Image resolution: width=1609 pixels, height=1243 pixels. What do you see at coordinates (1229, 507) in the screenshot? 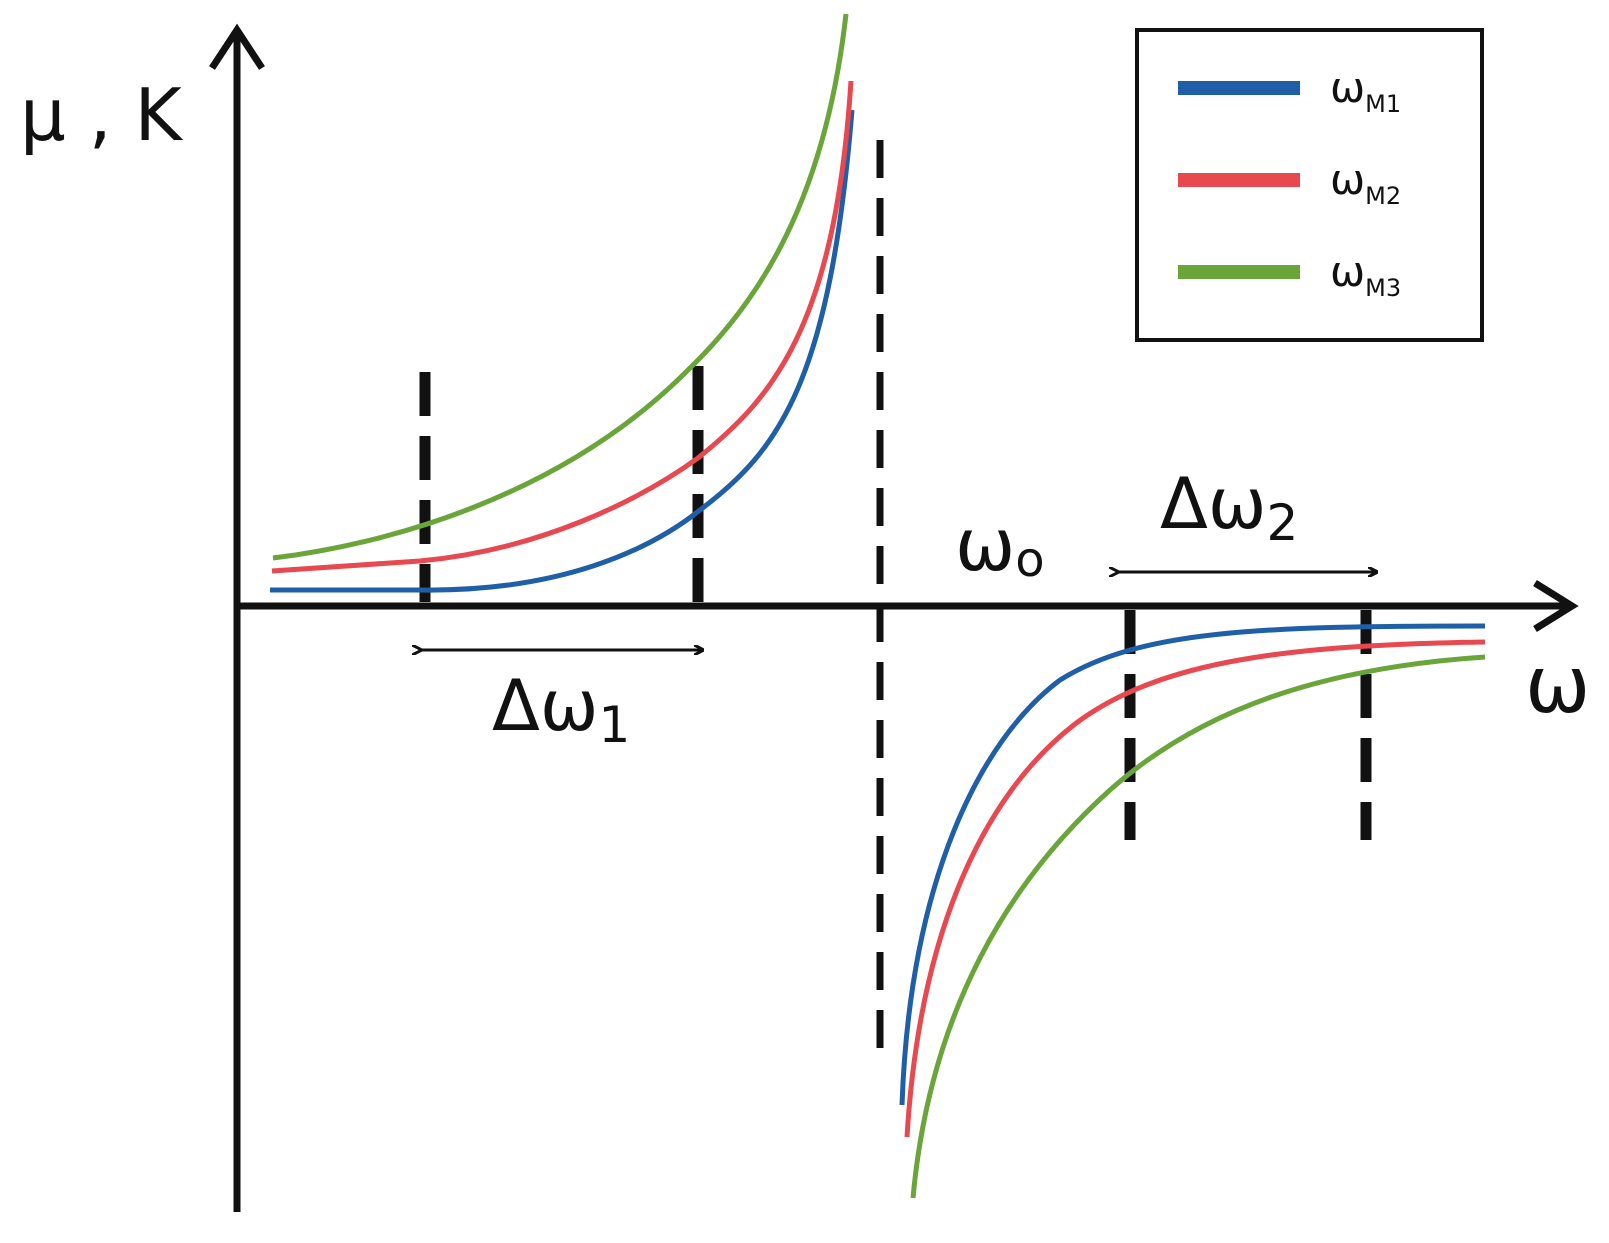
I see `band2-label: Δω2` at bounding box center [1229, 507].